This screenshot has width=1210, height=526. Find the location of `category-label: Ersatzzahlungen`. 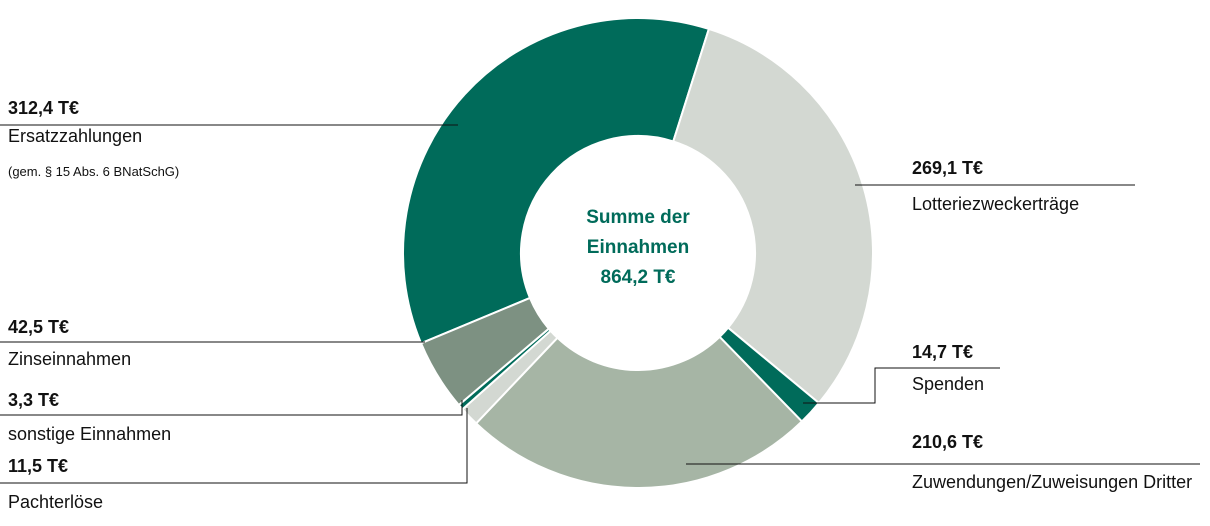

category-label: Ersatzzahlungen is located at coordinates (75, 136).